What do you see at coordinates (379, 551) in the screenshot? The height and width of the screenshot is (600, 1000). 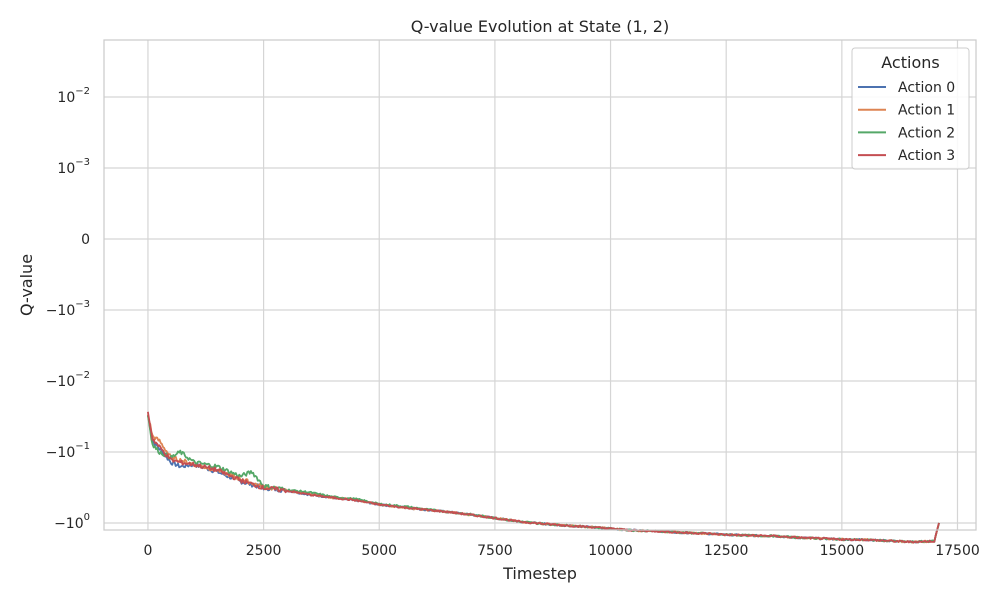 I see `x-tick-label: 5000` at bounding box center [379, 551].